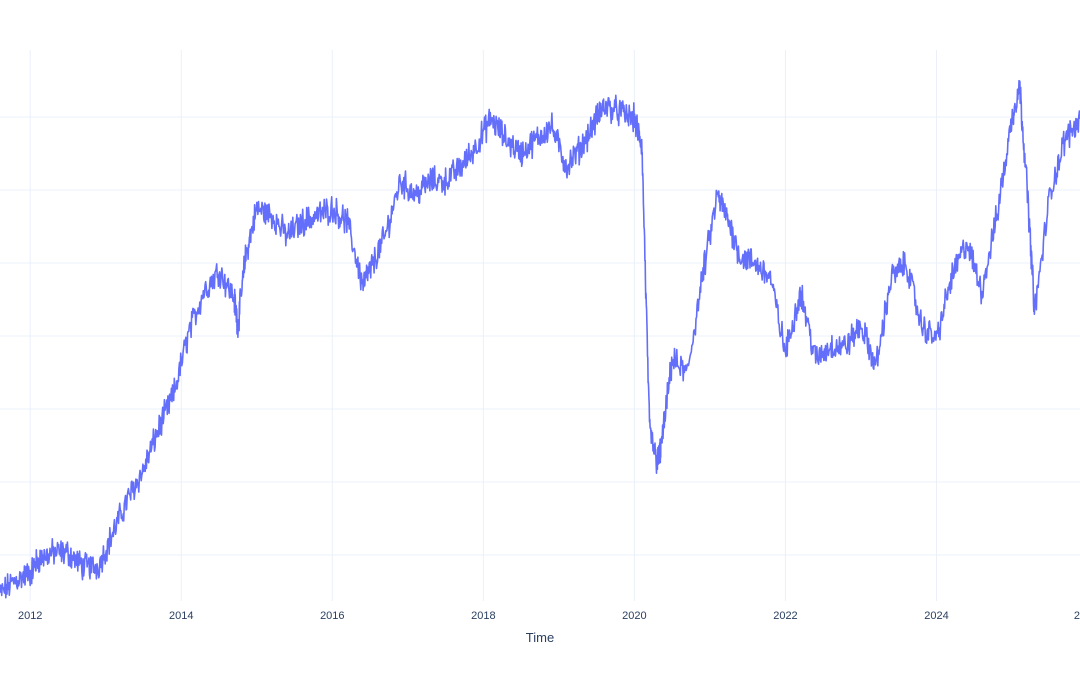 This screenshot has height=675, width=1080. What do you see at coordinates (1077, 616) in the screenshot?
I see `x-tick-label: 2` at bounding box center [1077, 616].